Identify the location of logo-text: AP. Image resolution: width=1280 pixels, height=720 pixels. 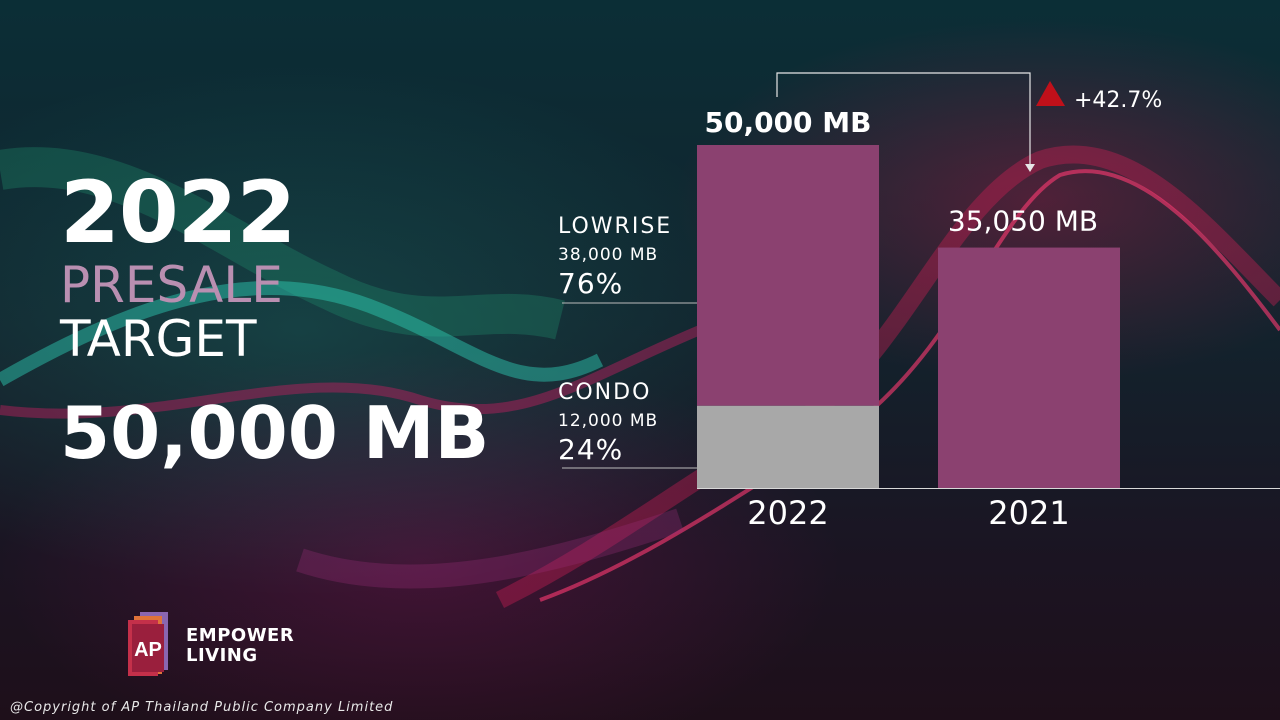
(148, 650).